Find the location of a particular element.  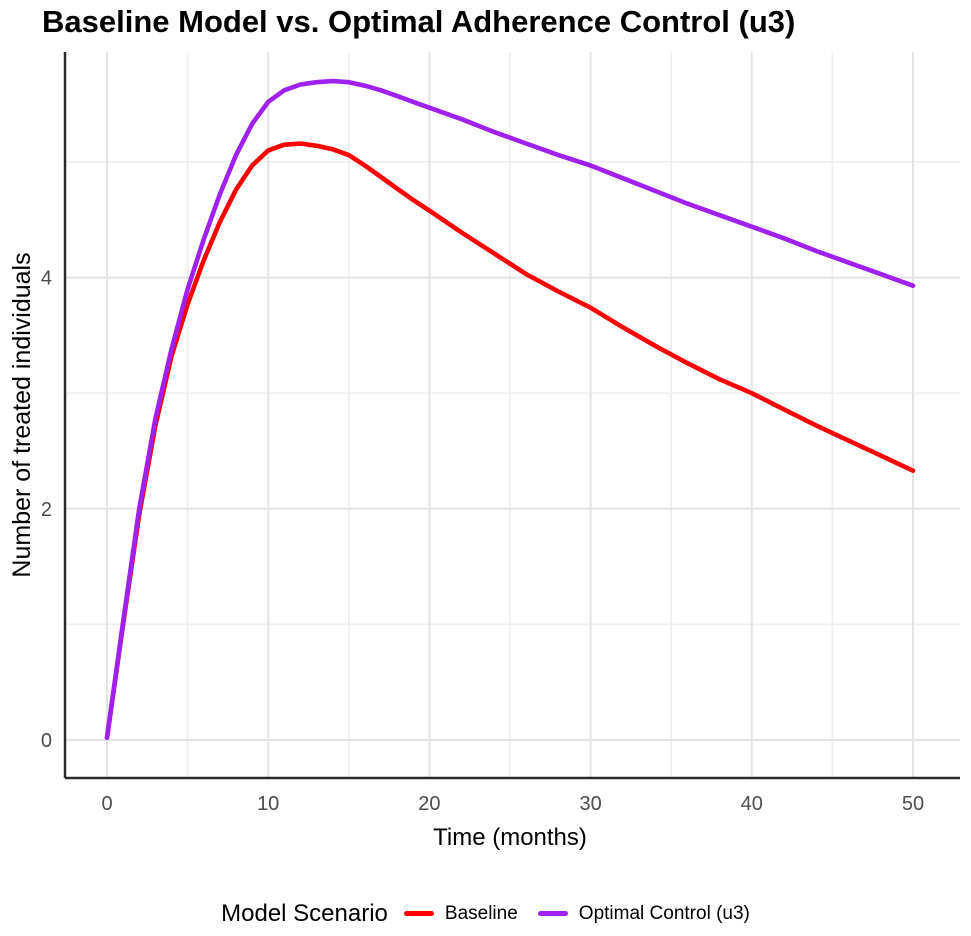

y-tick-label-0: 0 is located at coordinates (46, 741).